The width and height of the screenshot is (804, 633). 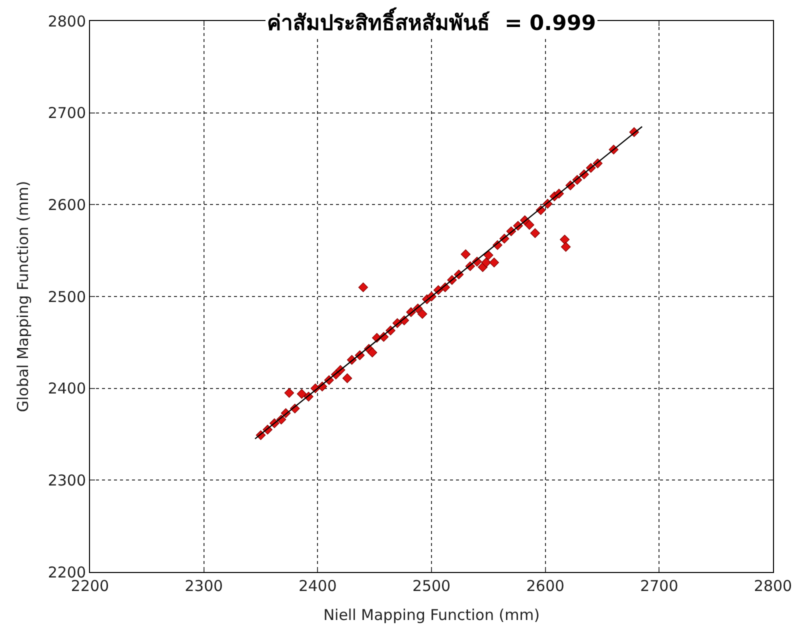 I want to click on x-axis-title: Niell Mapping Function (mm), so click(x=431, y=615).